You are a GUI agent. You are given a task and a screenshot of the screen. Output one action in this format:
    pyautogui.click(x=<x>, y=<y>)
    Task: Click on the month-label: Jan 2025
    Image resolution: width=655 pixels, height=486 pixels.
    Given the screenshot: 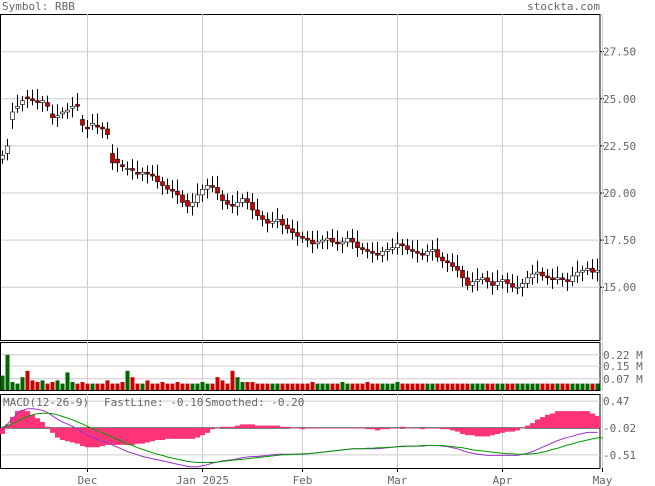 What is the action you would take?
    pyautogui.click(x=202, y=480)
    